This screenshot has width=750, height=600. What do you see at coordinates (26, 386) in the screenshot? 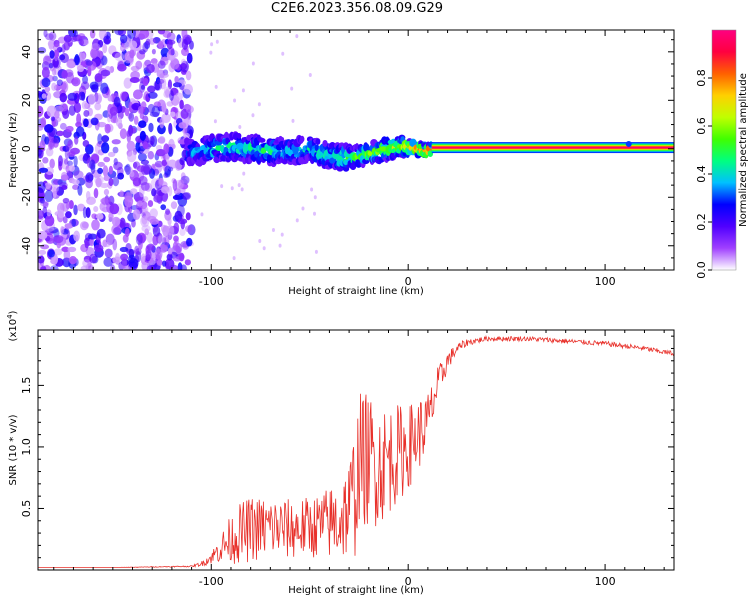
I see `snr-y-tick-label: 1.5` at bounding box center [26, 386].